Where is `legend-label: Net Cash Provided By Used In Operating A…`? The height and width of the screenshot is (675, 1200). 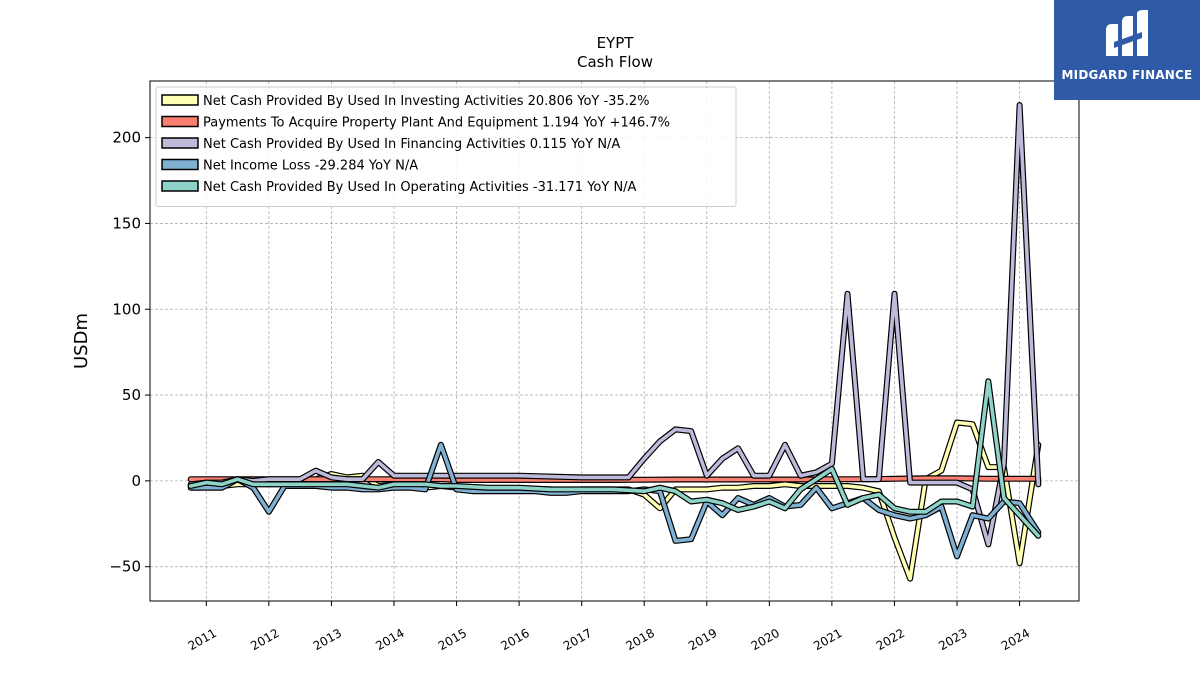 legend-label: Net Cash Provided By Used In Operating A… is located at coordinates (420, 187).